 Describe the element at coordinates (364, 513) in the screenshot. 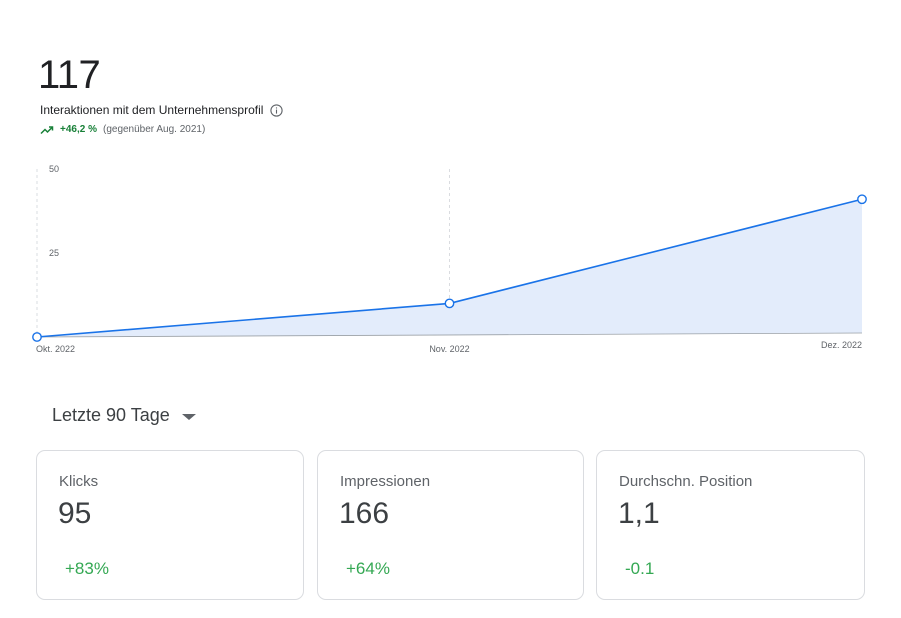

I see `card-value: 166` at that location.